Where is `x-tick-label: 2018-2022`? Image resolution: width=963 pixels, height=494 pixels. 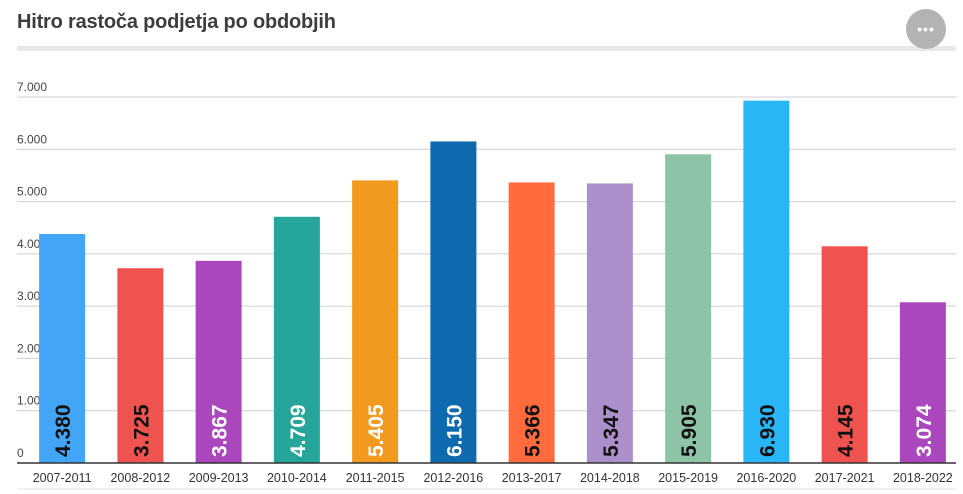
x-tick-label: 2018-2022 is located at coordinates (923, 478).